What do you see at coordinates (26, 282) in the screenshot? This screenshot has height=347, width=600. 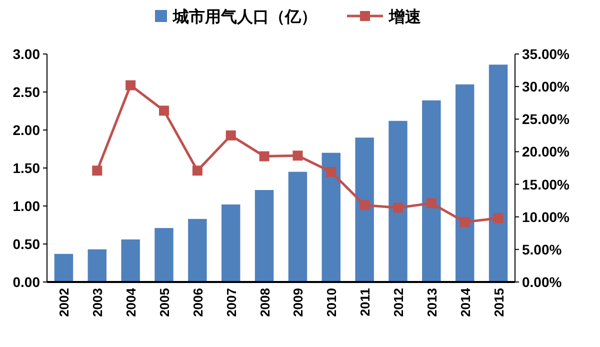 I see `y-tick-label: 0.00` at bounding box center [26, 282].